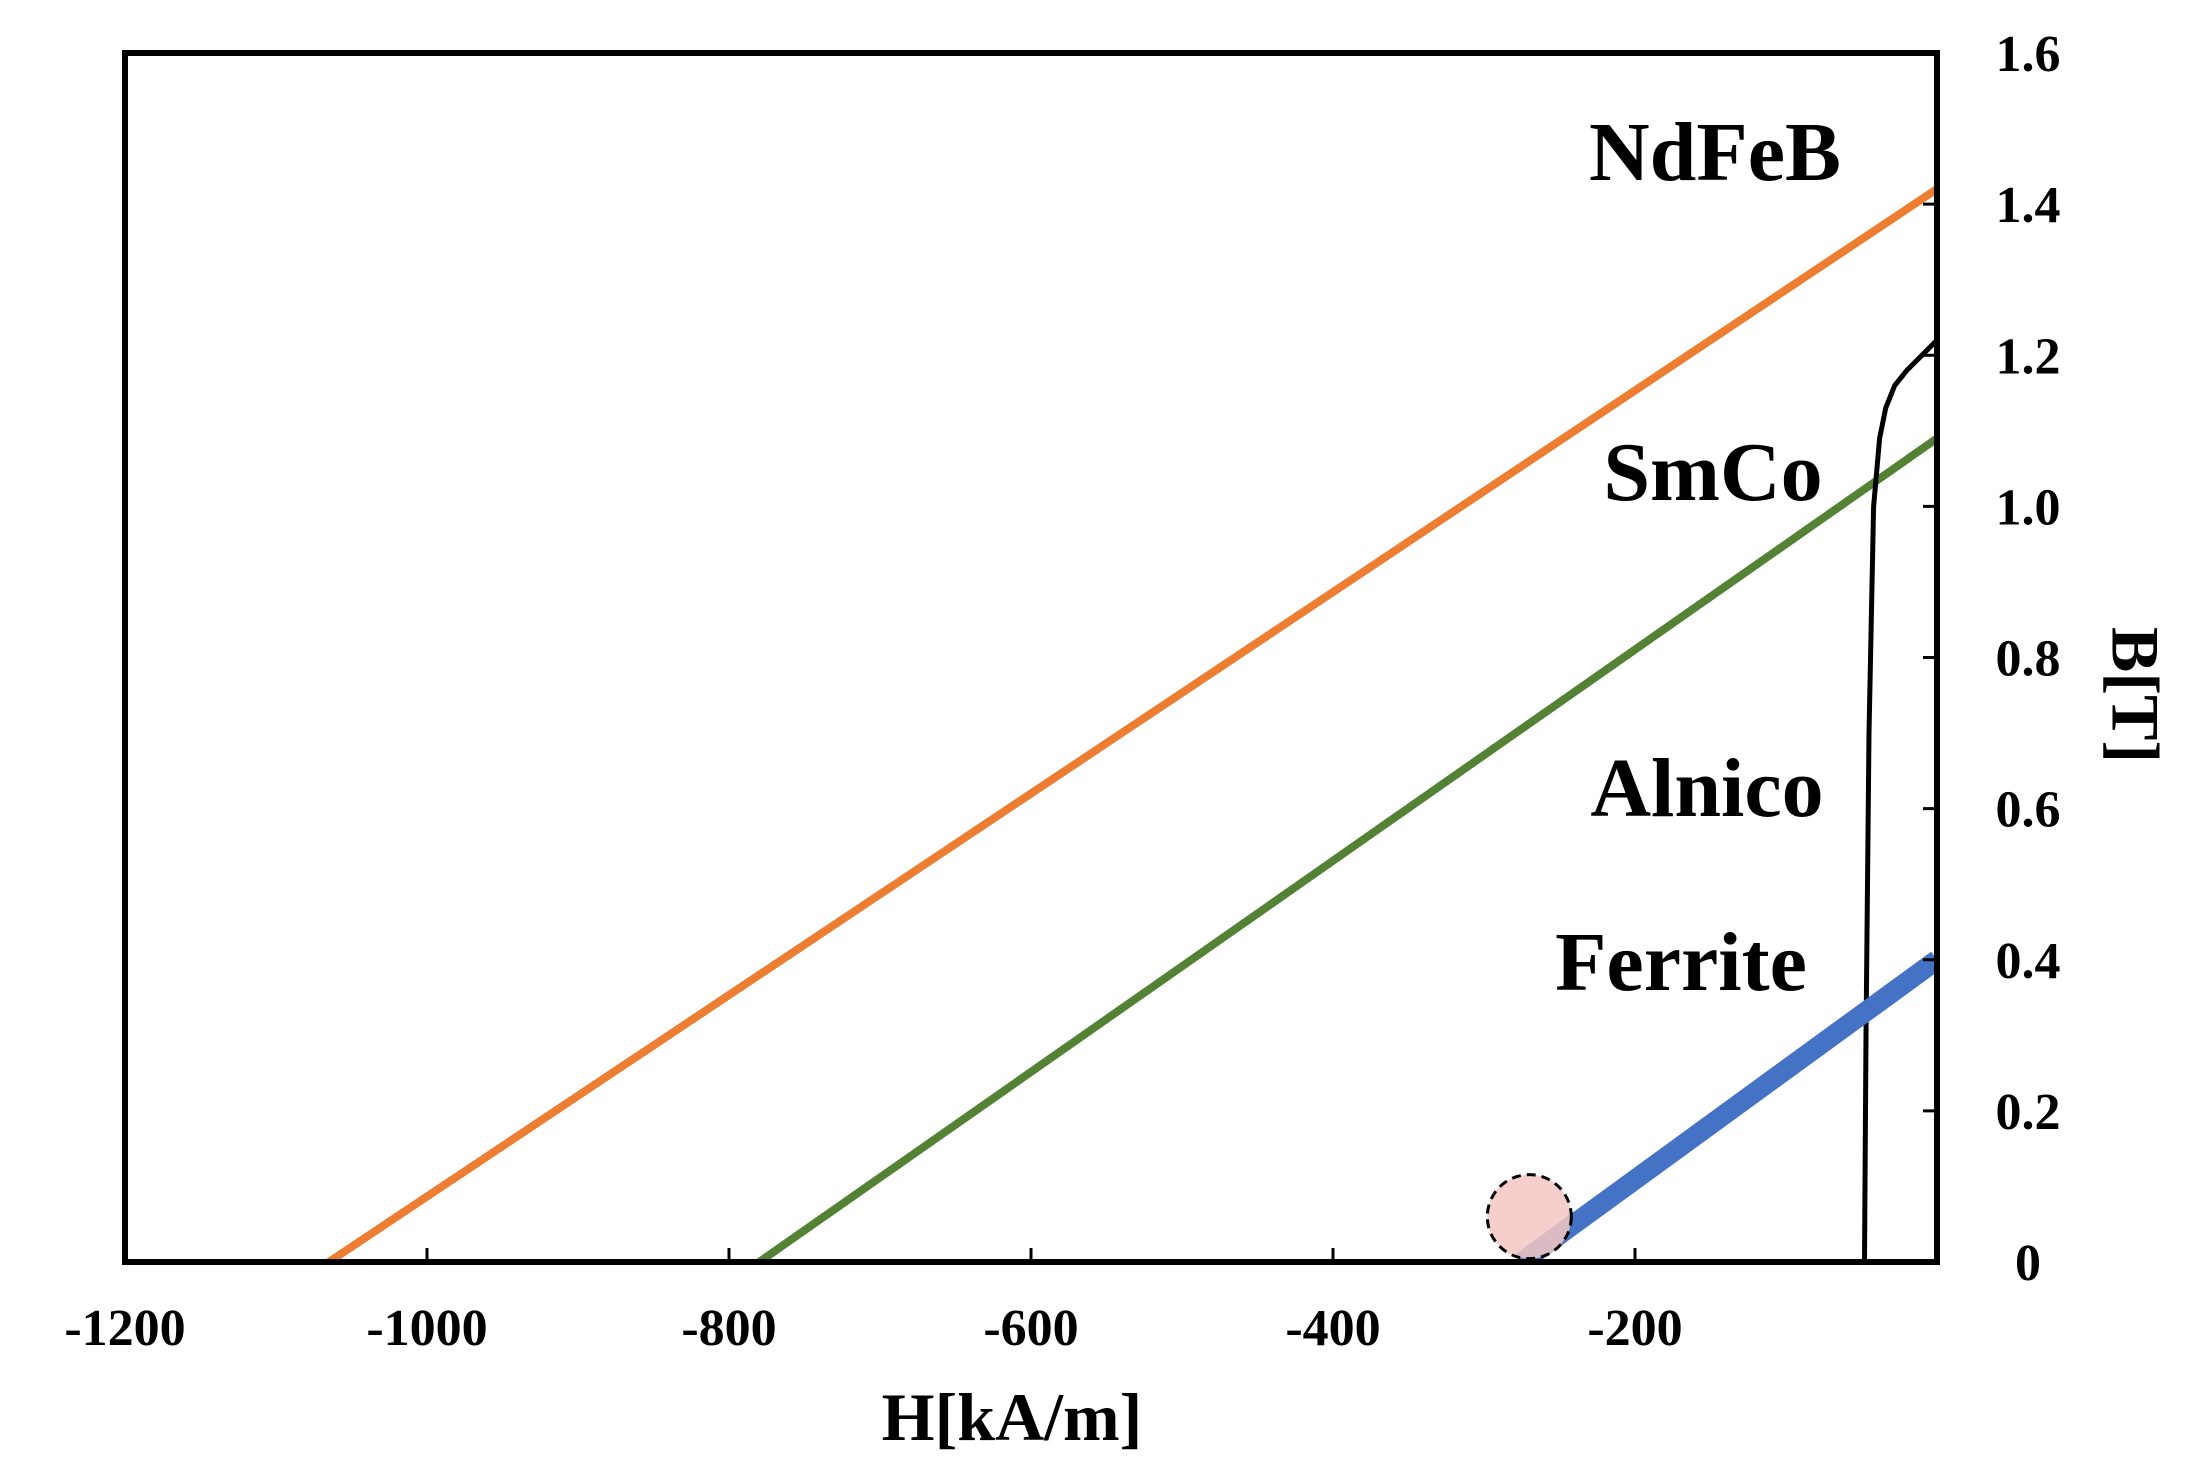 The height and width of the screenshot is (1464, 2192). I want to click on y-axis-ticks: 0 0.2 0.4 0.6 0.8 1.0 1.2 1.4 1.6, so click(1992, 659).